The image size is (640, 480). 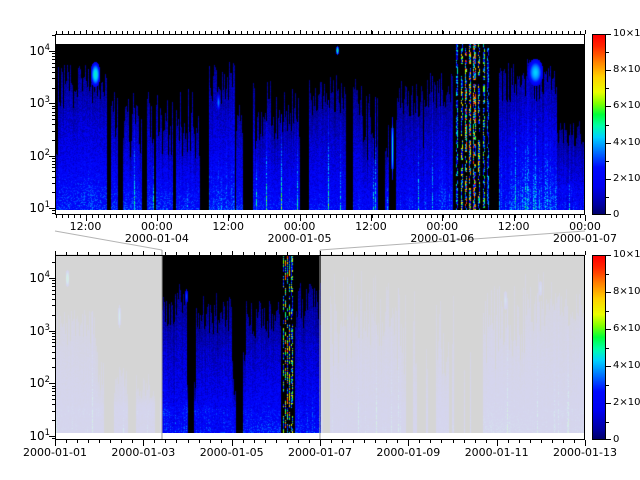 What do you see at coordinates (55, 452) in the screenshot?
I see `x-date-label: 2000-01-01` at bounding box center [55, 452].